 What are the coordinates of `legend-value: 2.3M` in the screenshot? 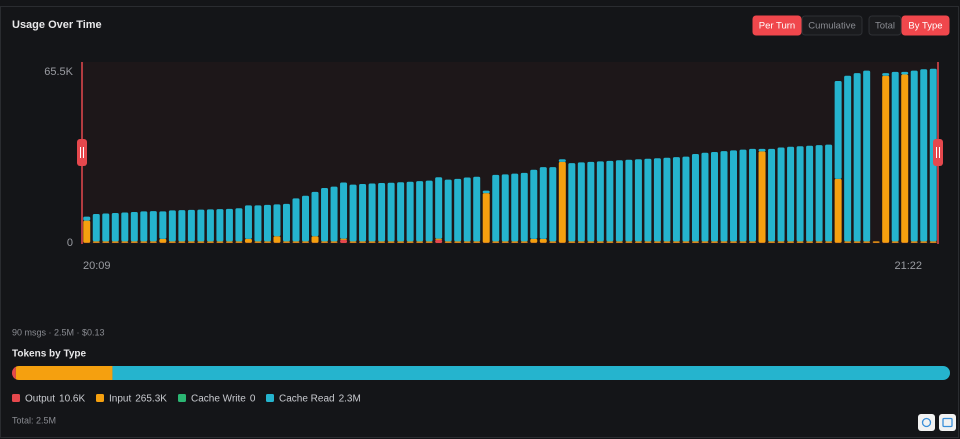 It's located at (350, 398).